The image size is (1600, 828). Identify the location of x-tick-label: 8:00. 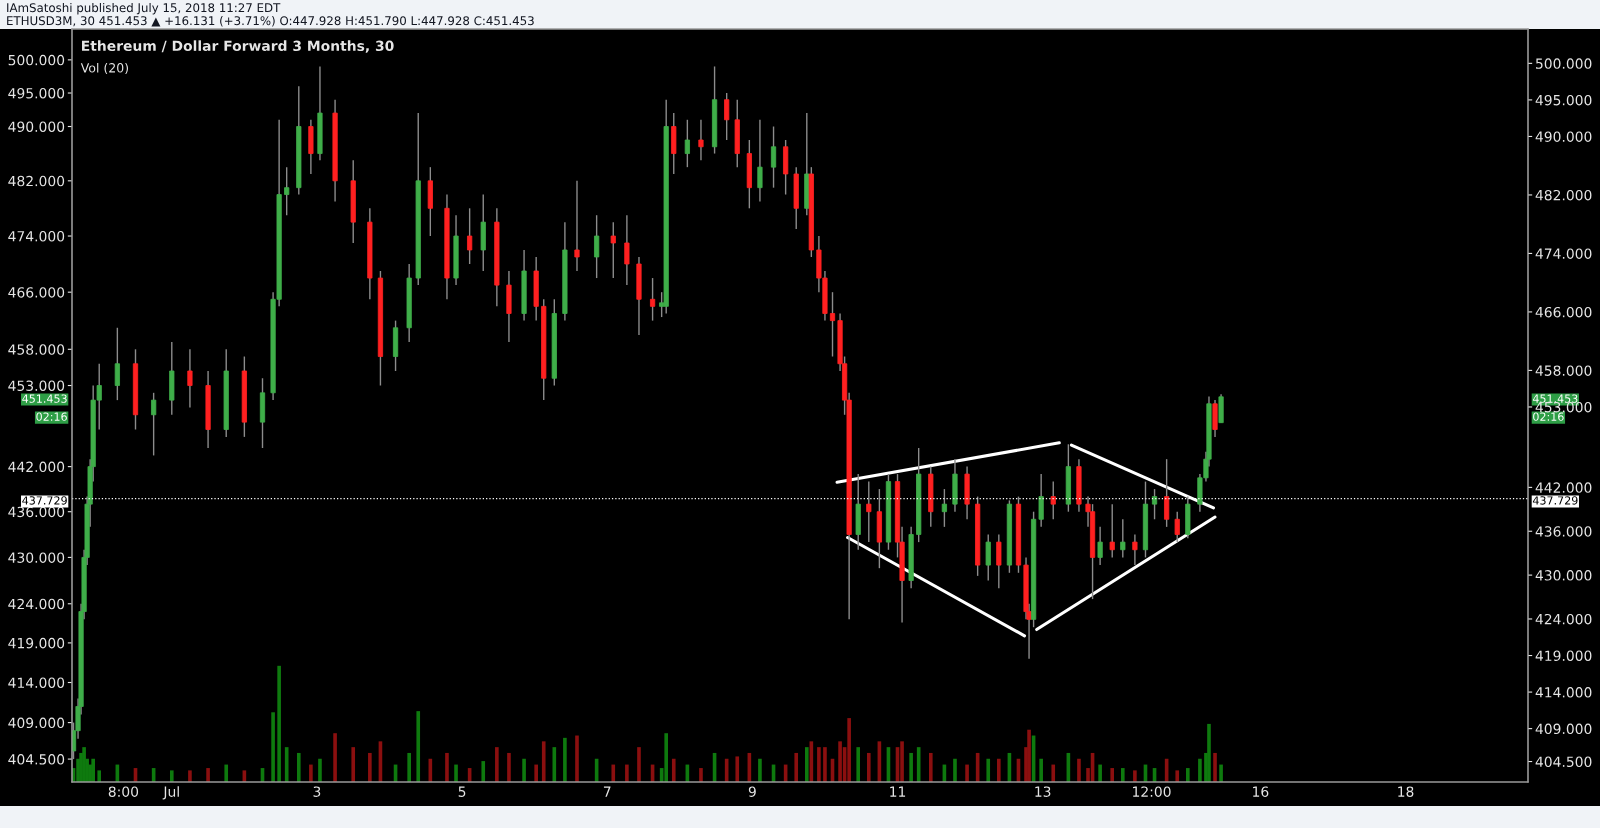
(123, 791).